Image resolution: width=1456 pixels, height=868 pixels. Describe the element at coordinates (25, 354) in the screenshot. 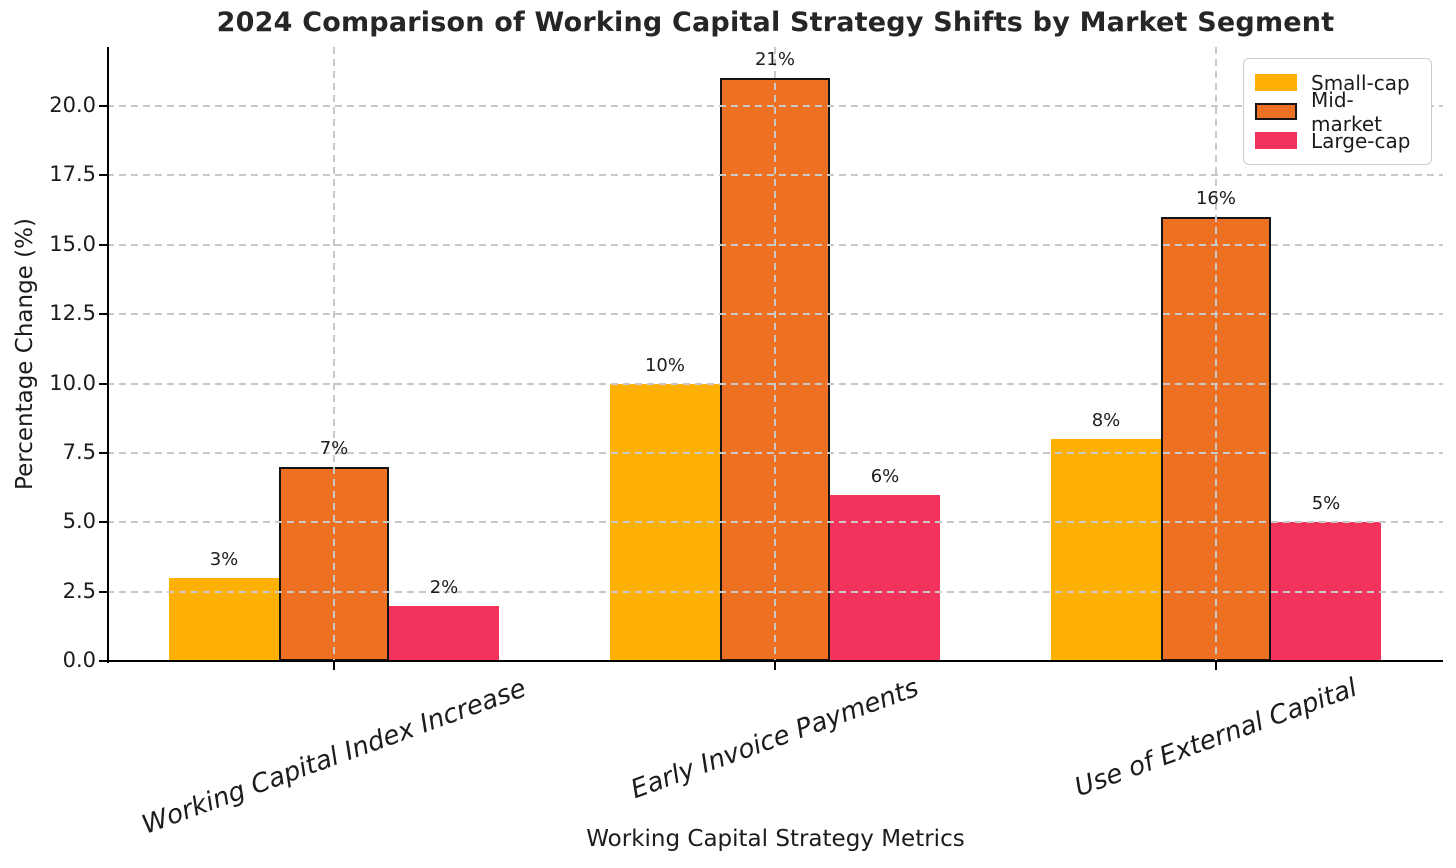

I see `y-axis-label: Percentage Change (%)` at that location.